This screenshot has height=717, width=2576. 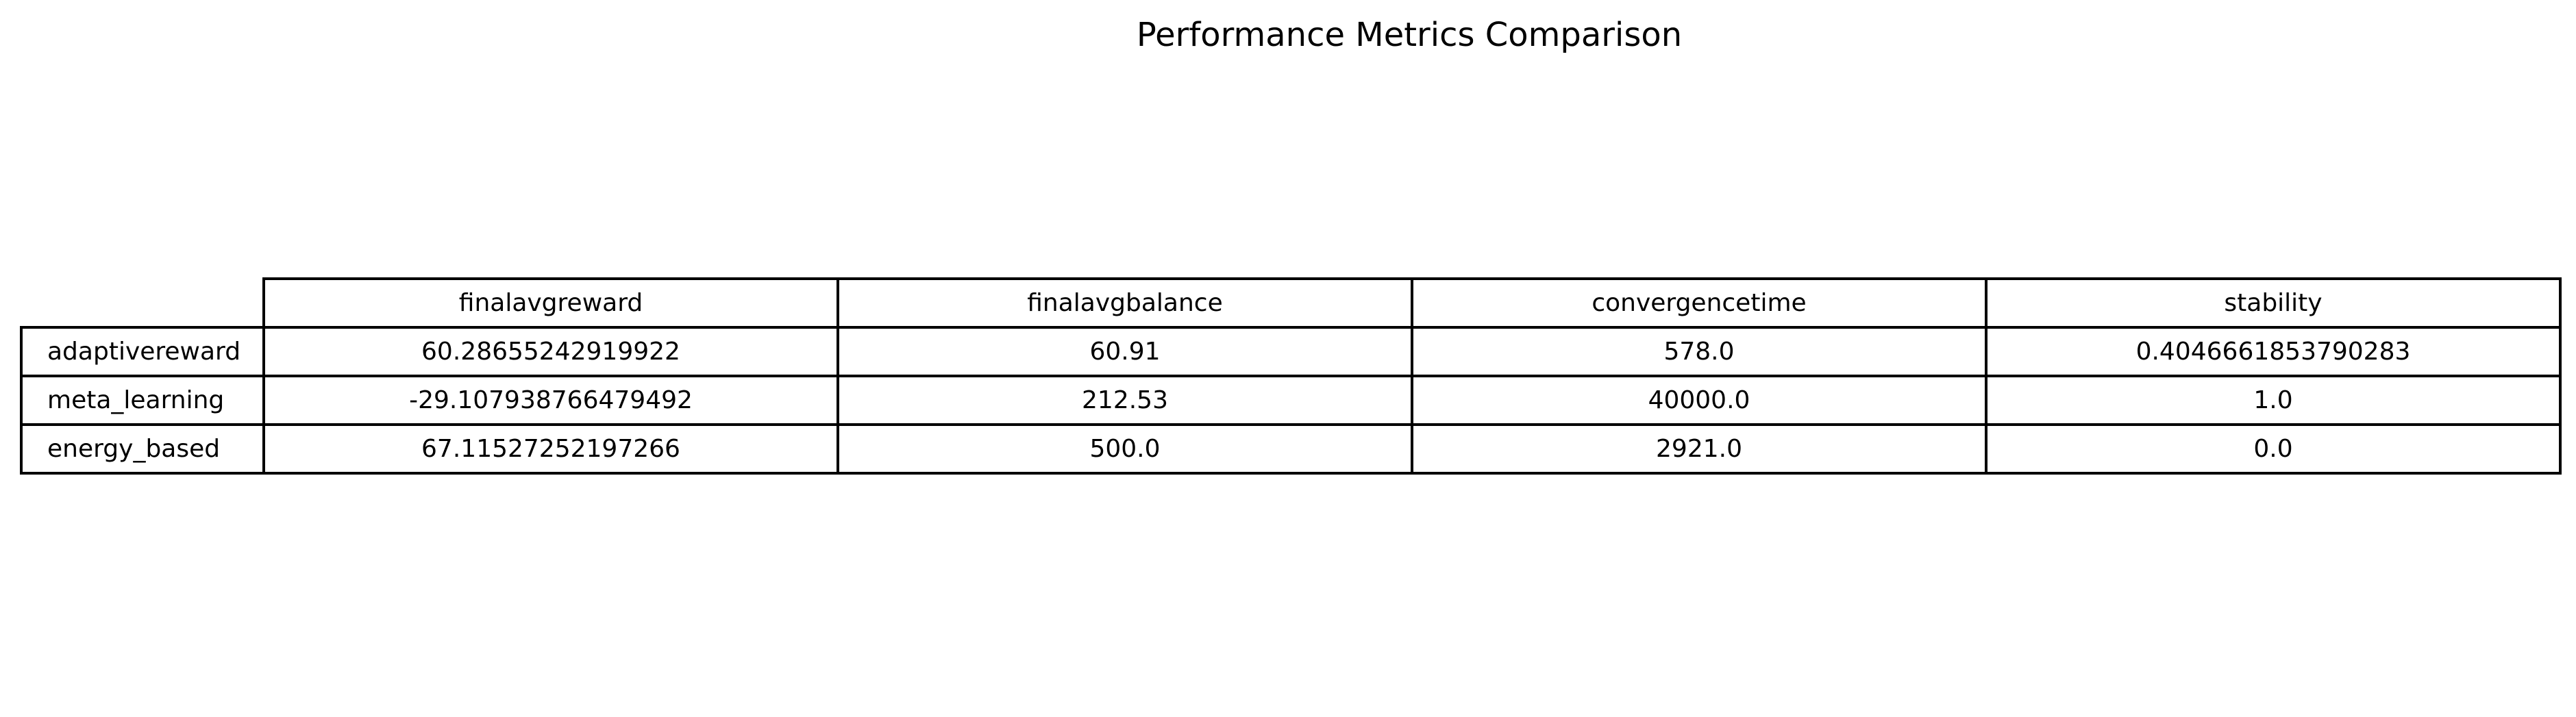 What do you see at coordinates (550, 449) in the screenshot?
I see `table-cell: 67.11527252197266` at bounding box center [550, 449].